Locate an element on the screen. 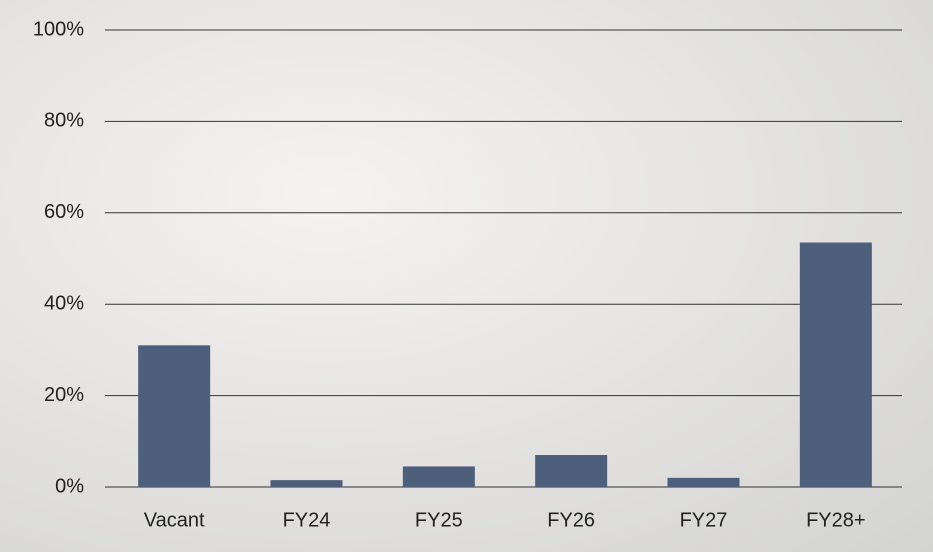 The image size is (933, 552). y-tick-label: 40% is located at coordinates (64, 303).